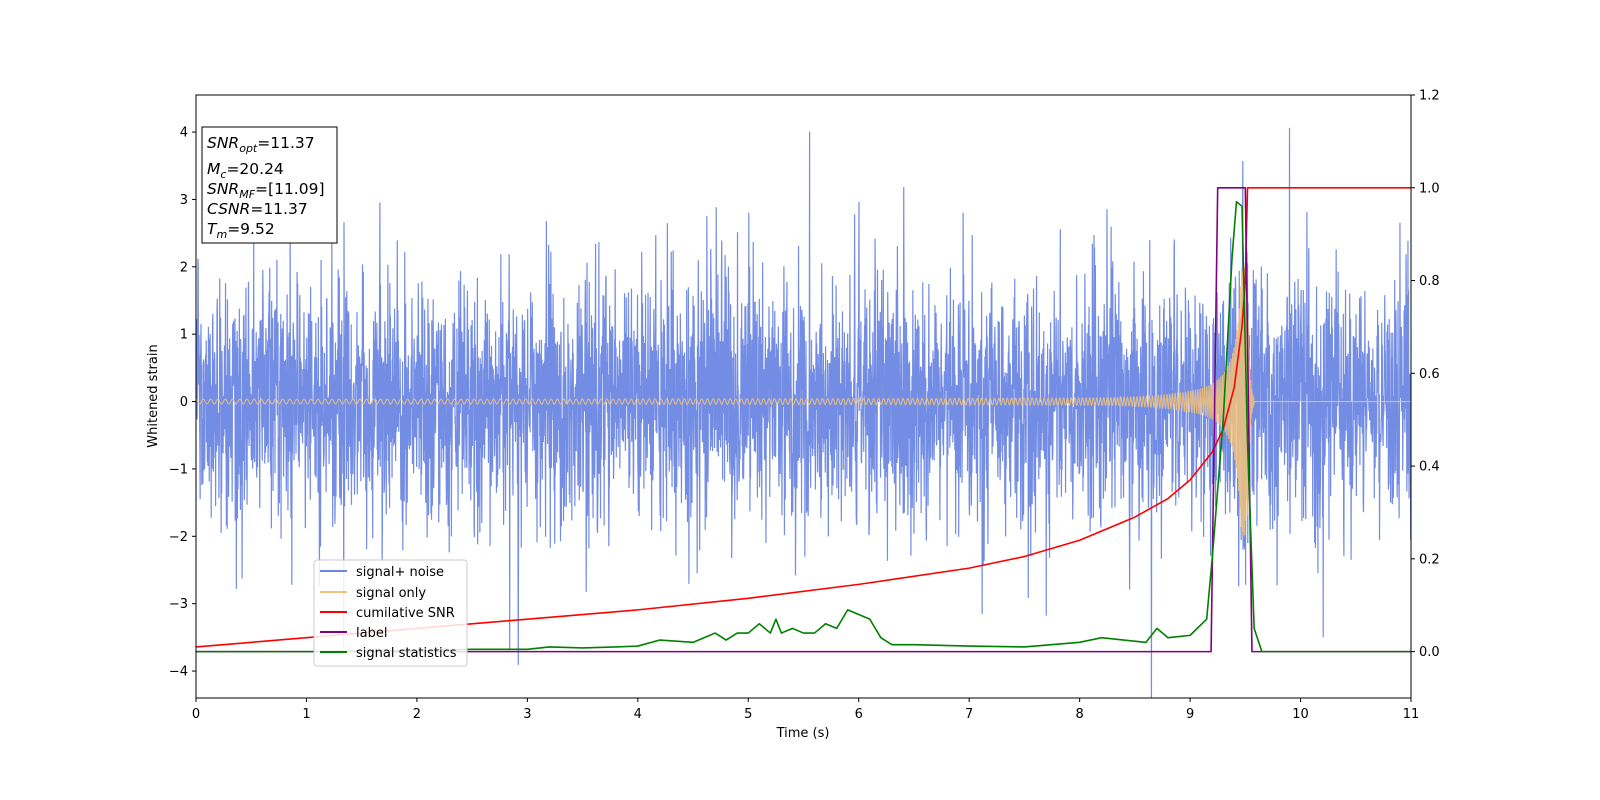 This screenshot has height=800, width=1600. Describe the element at coordinates (405, 613) in the screenshot. I see `legend-entry-cumulative-snr: cumilative SNR` at that location.